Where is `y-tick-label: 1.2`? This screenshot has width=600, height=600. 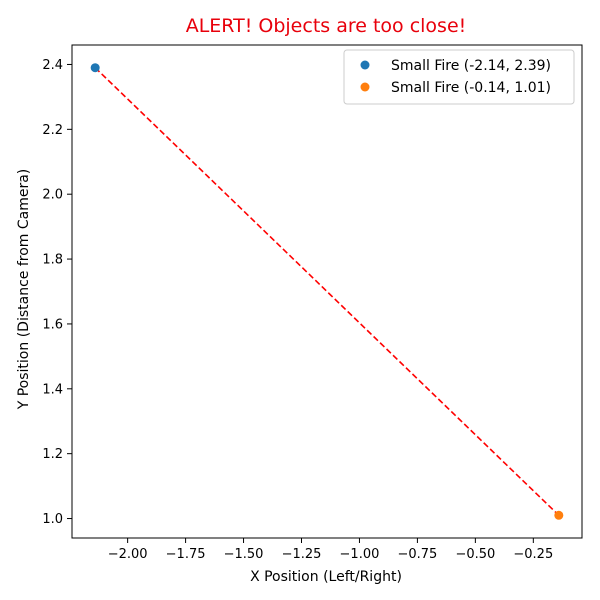 y-tick-label: 1.2 is located at coordinates (52, 454).